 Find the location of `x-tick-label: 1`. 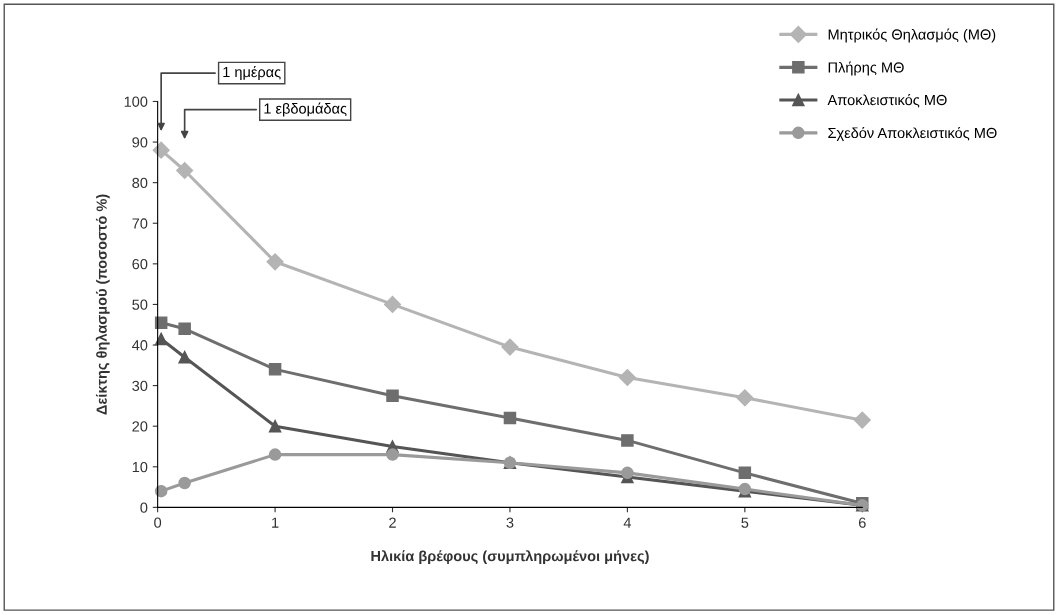

x-tick-label: 1 is located at coordinates (275, 522).